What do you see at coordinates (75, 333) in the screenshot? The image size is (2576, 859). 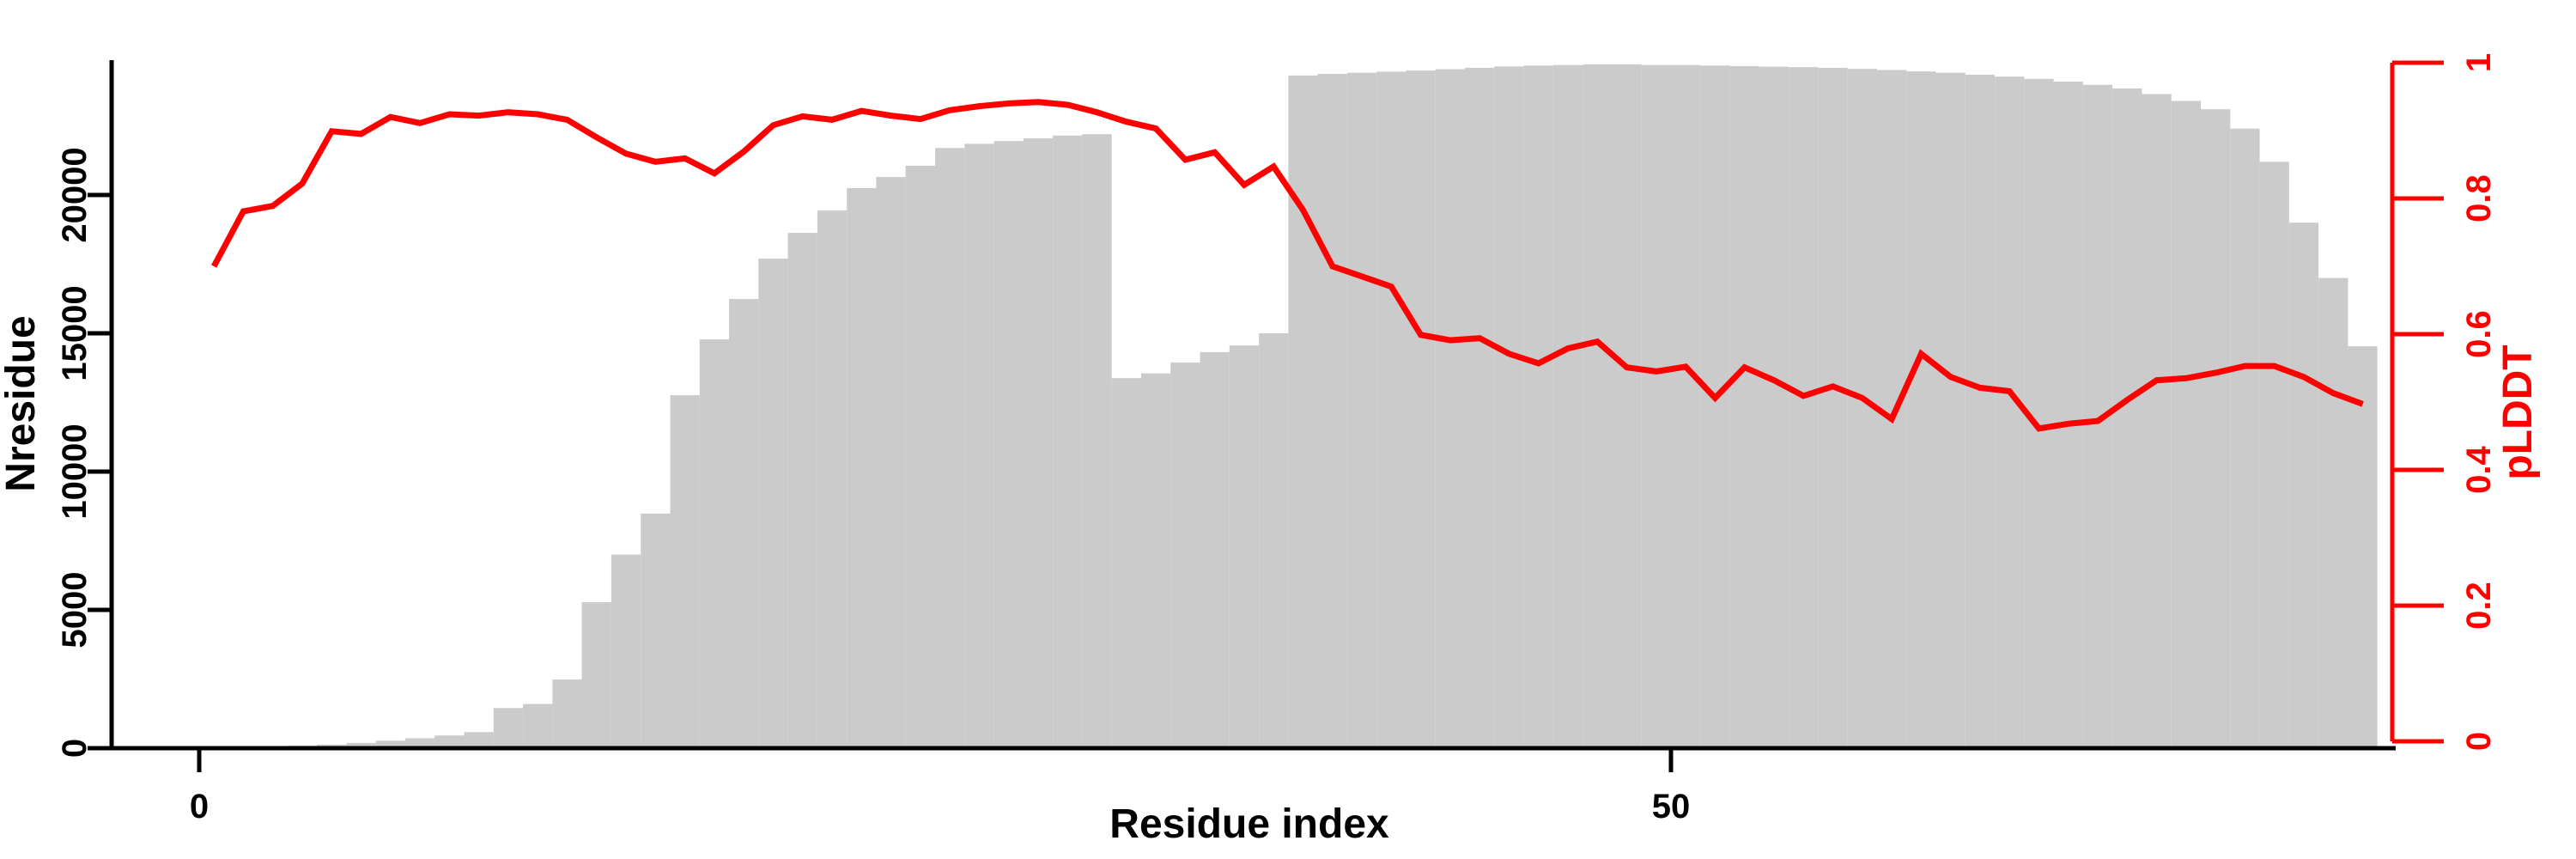 I see `left-tick-label: 15000` at bounding box center [75, 333].